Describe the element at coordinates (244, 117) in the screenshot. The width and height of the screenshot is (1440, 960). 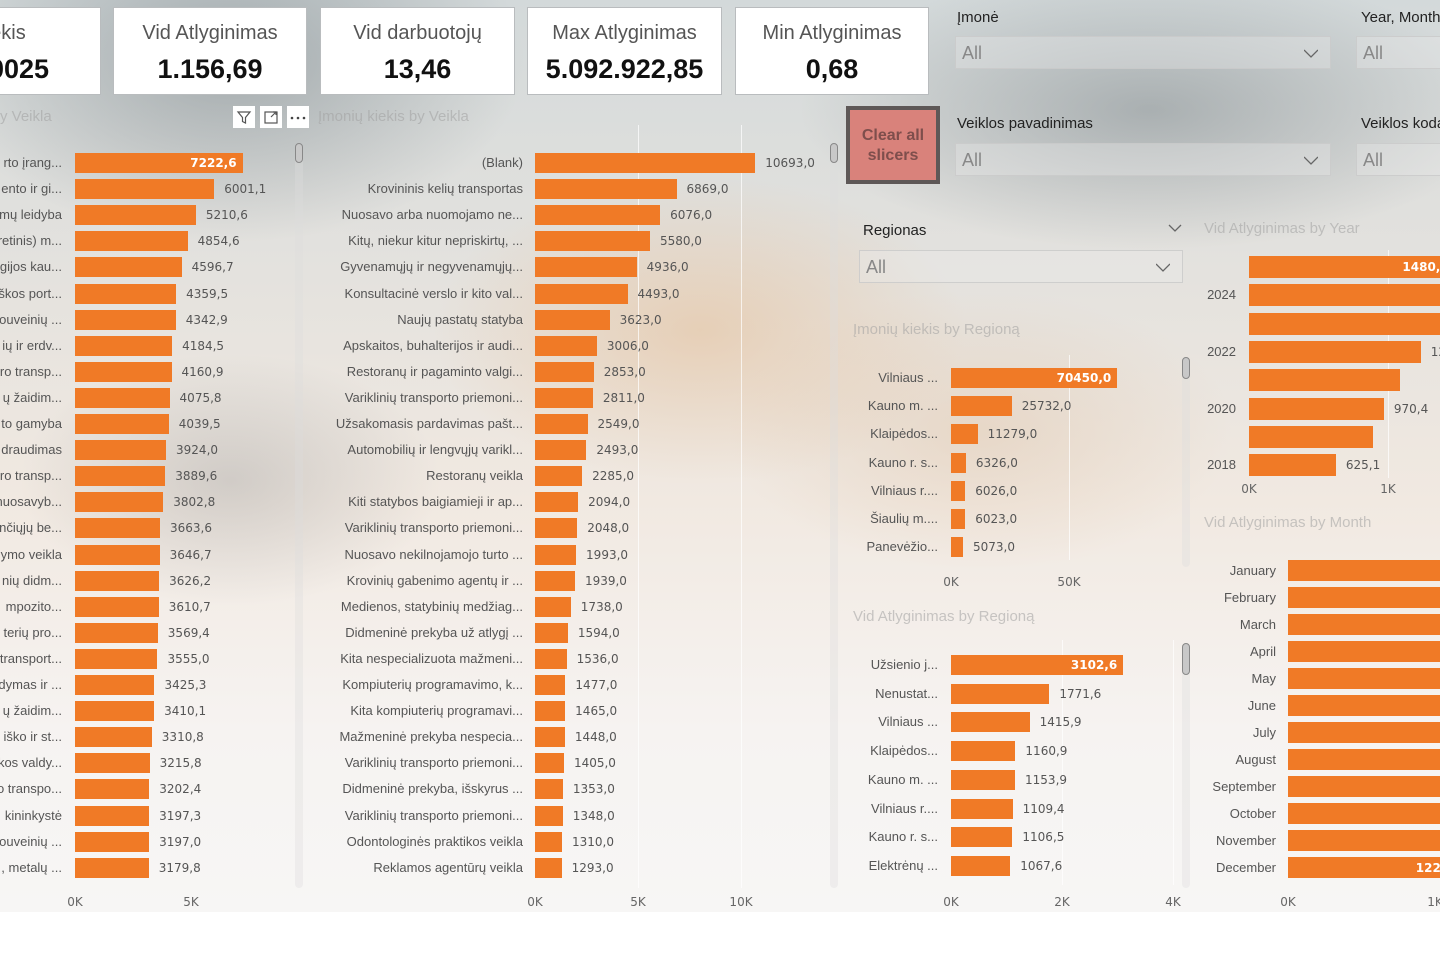
I see `filter-icon` at that location.